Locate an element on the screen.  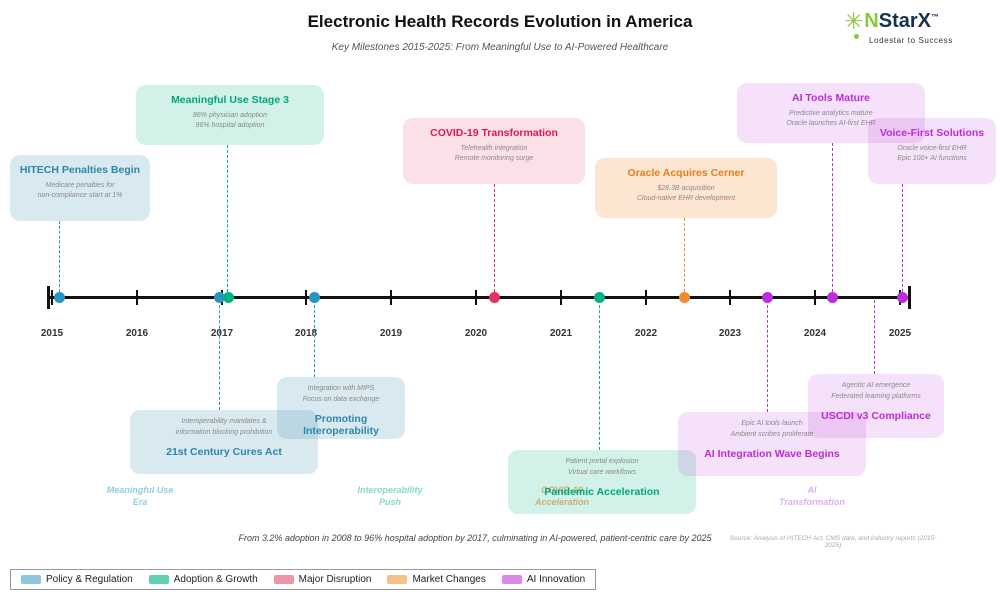
legend-label: Adoption & Growth is located at coordinates (215, 579).